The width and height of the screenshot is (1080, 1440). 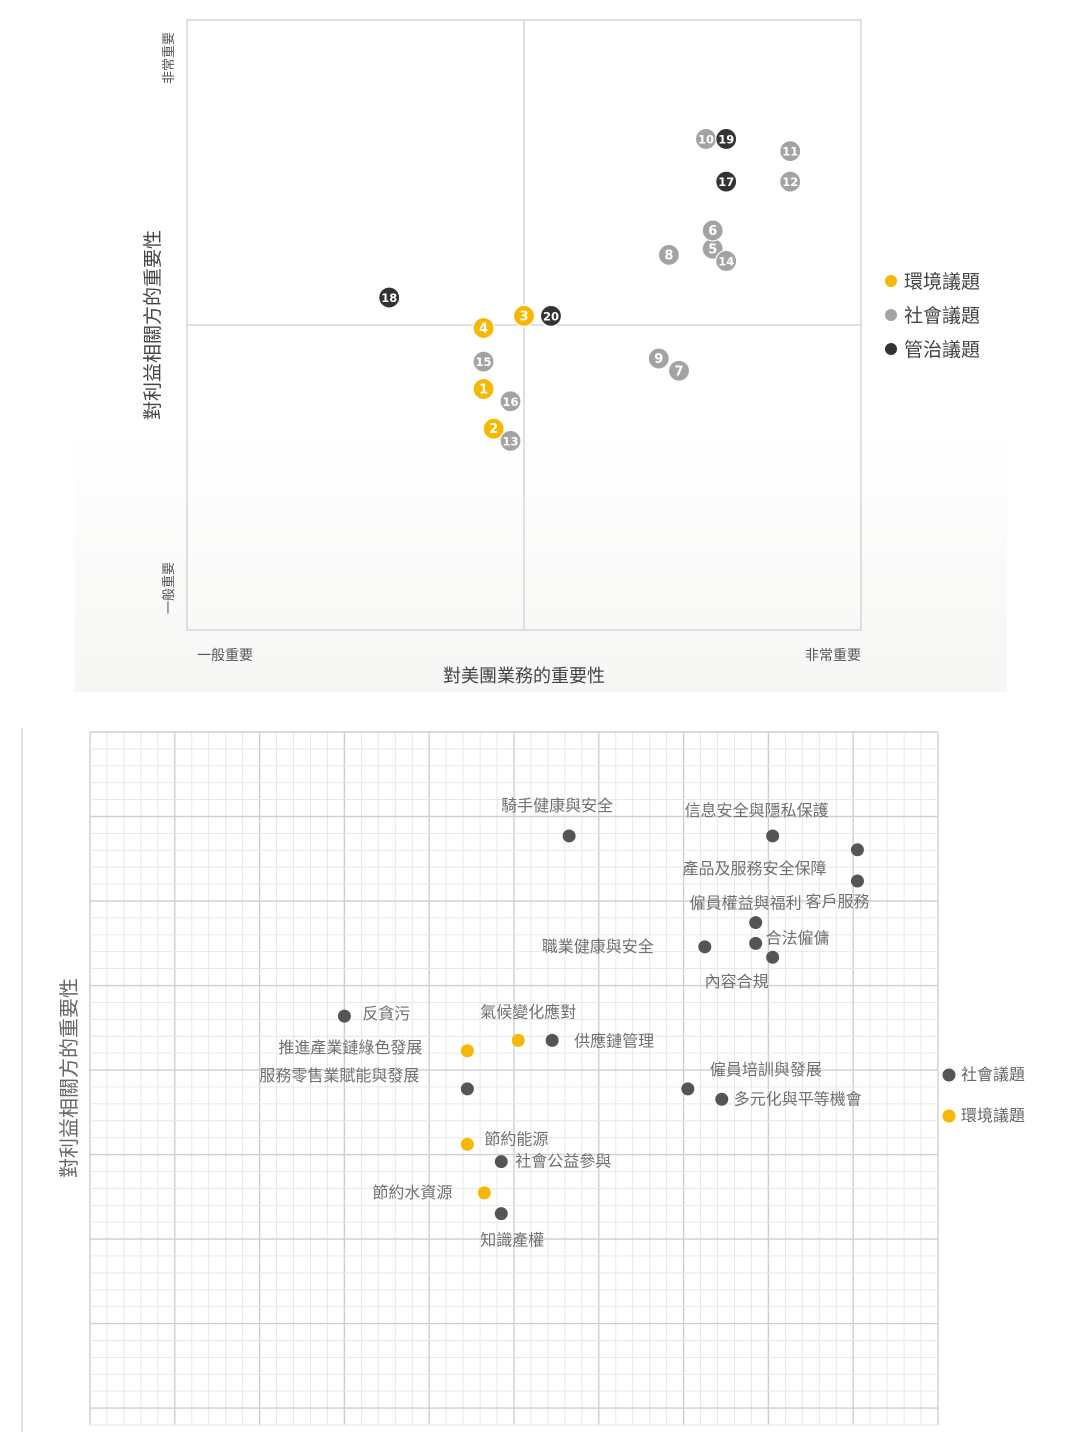 What do you see at coordinates (598, 946) in the screenshot?
I see `chart-2-point-label: 職業健康與安全` at bounding box center [598, 946].